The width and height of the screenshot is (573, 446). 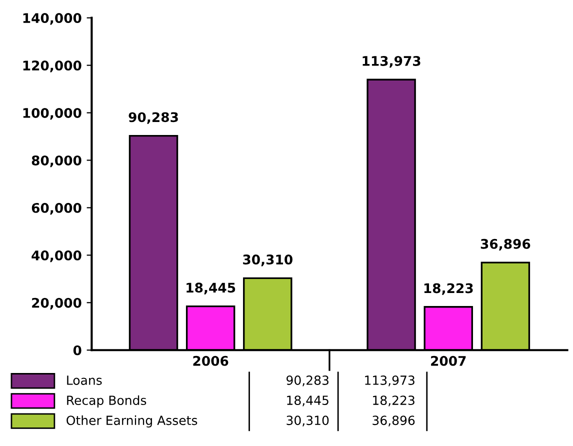 What do you see at coordinates (307, 381) in the screenshot?
I see `data-label: 90,283` at bounding box center [307, 381].